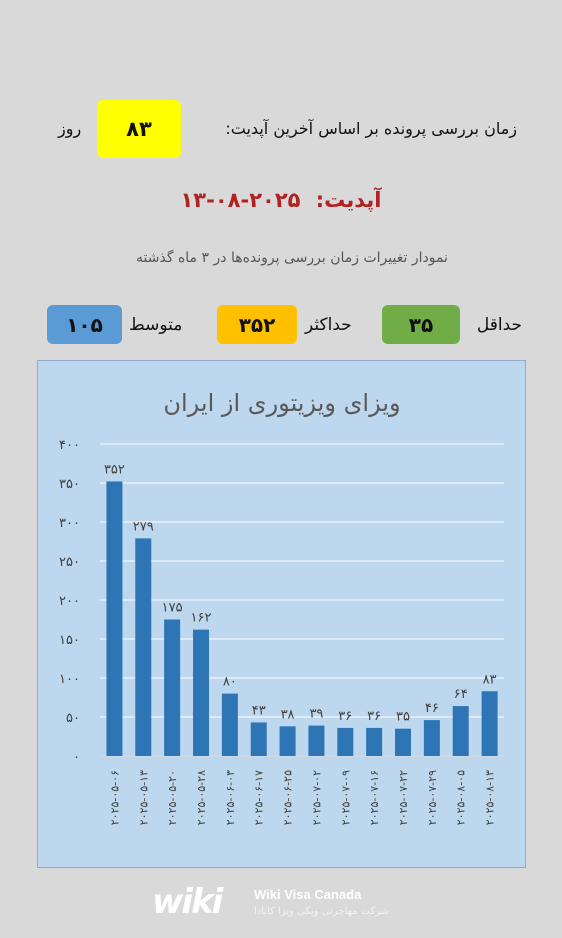 This screenshot has height=938, width=562. I want to click on wiki-logo: wiki, so click(189, 900).